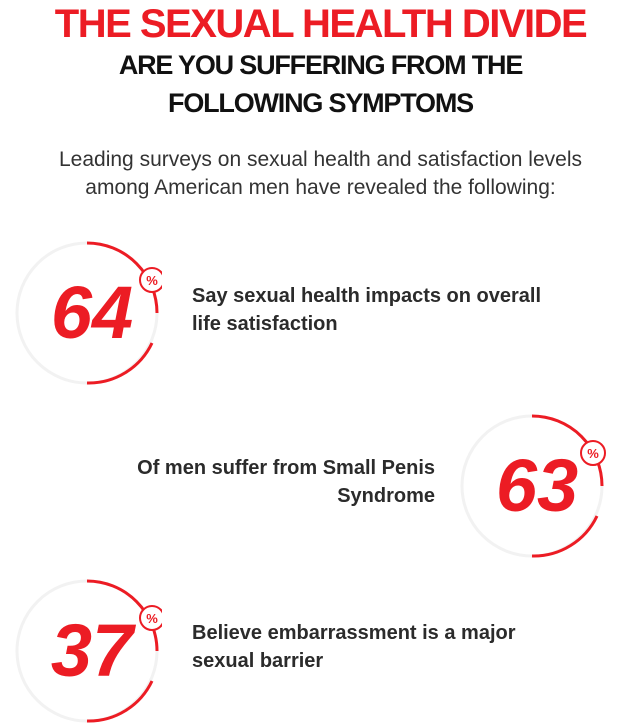 Image resolution: width=641 pixels, height=728 pixels. I want to click on page-headline: THE SEXUAL HEALTH DIVIDE, so click(321, 24).